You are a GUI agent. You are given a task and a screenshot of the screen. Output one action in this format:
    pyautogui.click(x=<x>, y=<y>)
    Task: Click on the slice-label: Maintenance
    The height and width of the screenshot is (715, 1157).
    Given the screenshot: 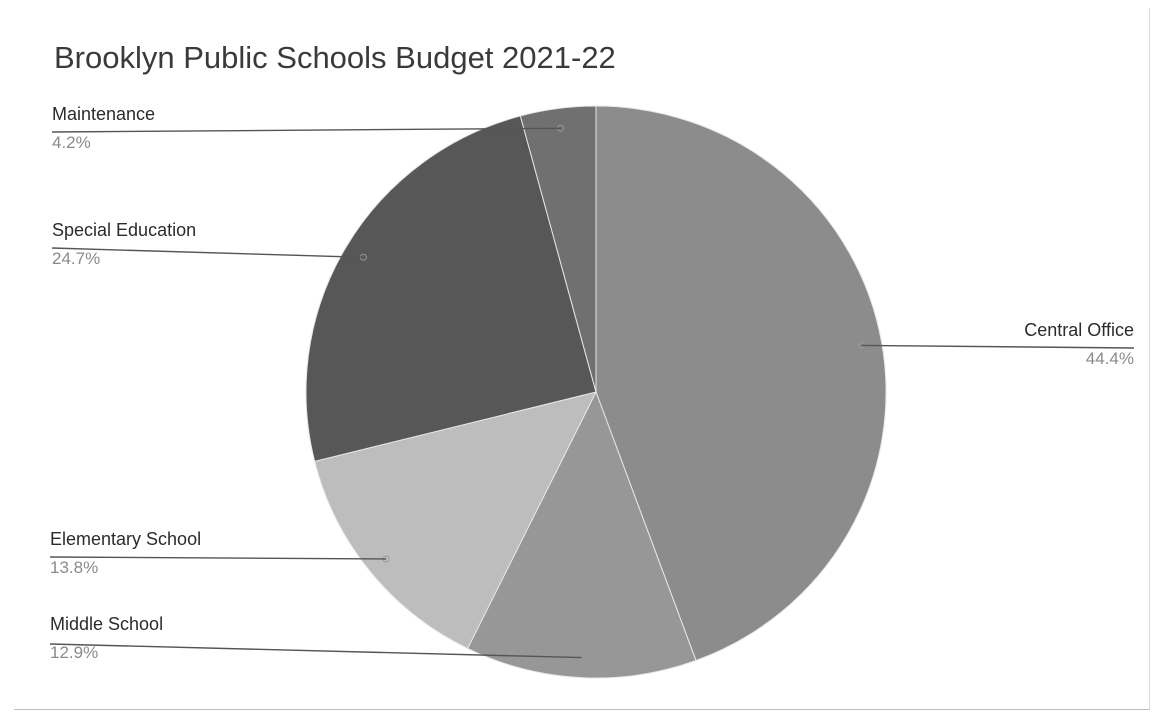 What is the action you would take?
    pyautogui.click(x=103, y=114)
    